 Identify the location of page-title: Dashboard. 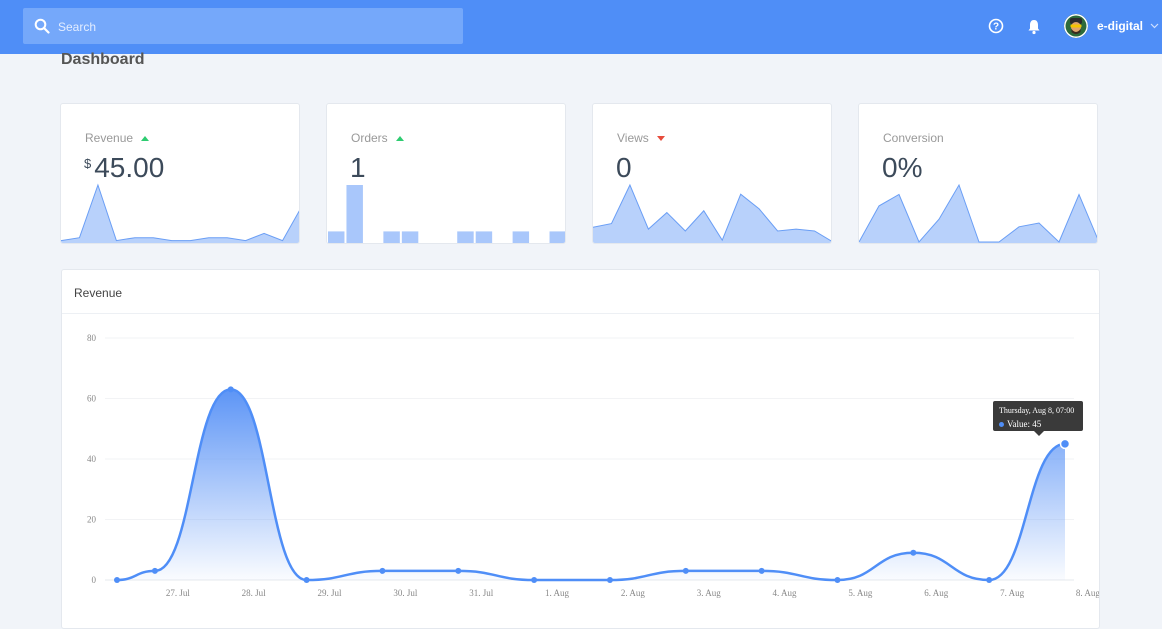
(103, 59).